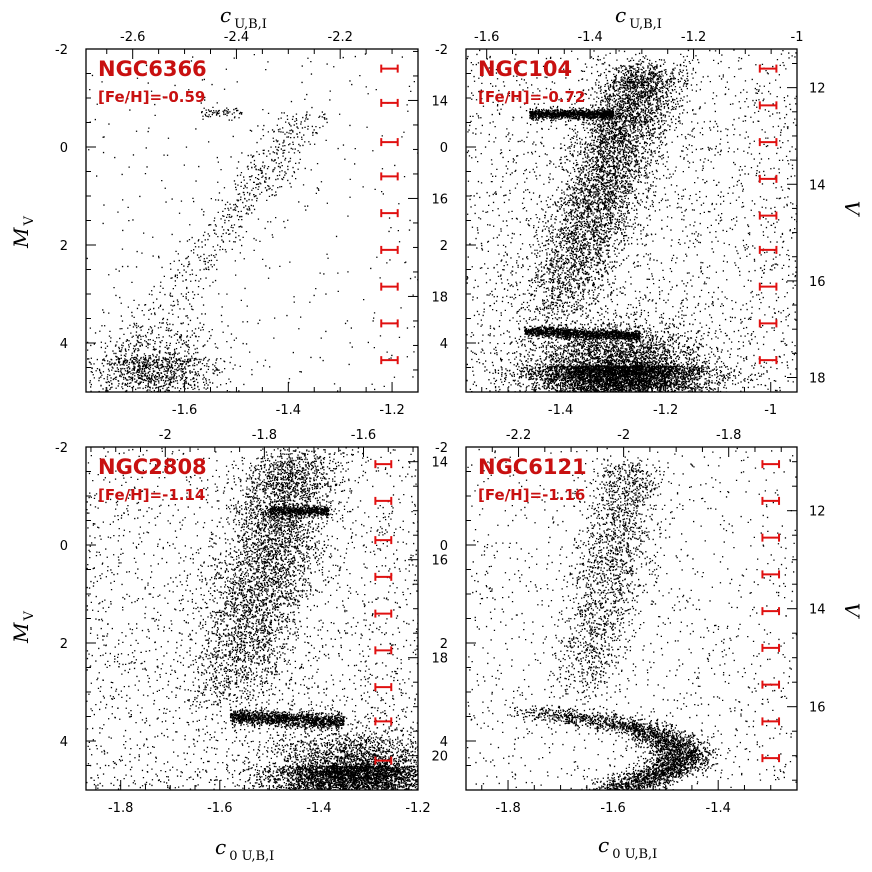 The image size is (872, 872). Describe the element at coordinates (852, 209) in the screenshot. I see `right-ylabel-top: V` at that location.